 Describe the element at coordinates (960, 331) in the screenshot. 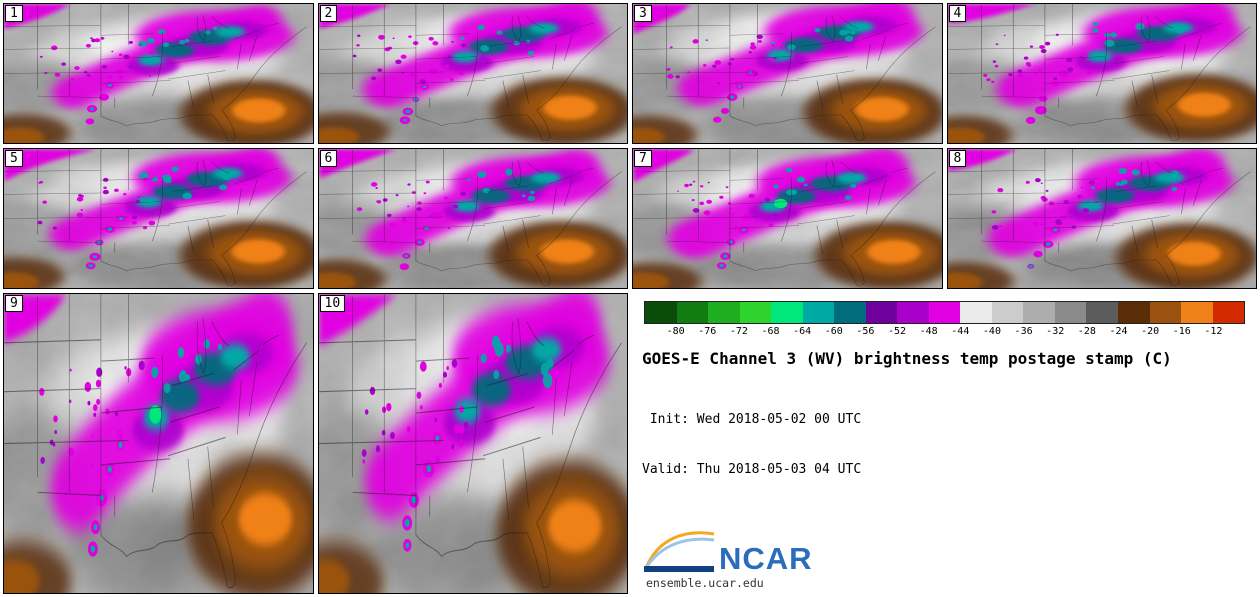

I see `colorbar-tick: -44` at that location.